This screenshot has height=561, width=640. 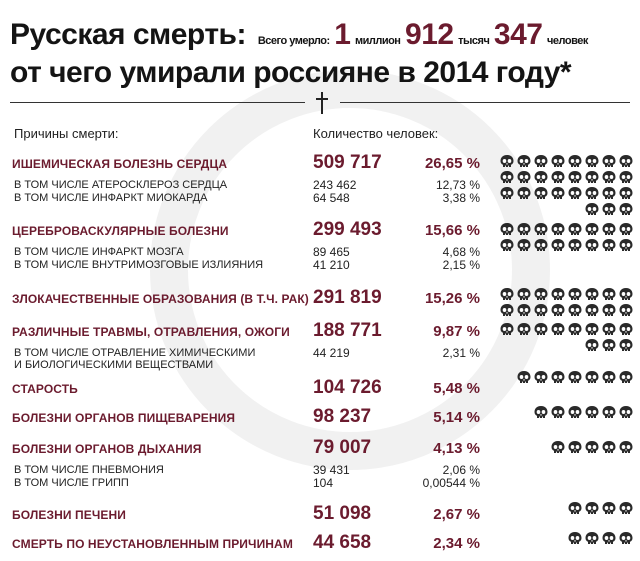 I want to click on cause-label: БОЛЕЗНИ ОРГАНОВ ДЫХАНИЯ, so click(x=107, y=449).